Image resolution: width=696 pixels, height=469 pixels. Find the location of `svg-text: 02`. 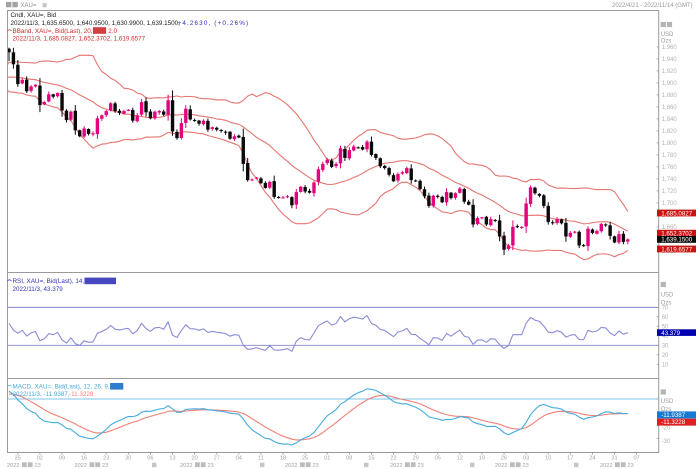

svg-text: 02 is located at coordinates (40, 459).